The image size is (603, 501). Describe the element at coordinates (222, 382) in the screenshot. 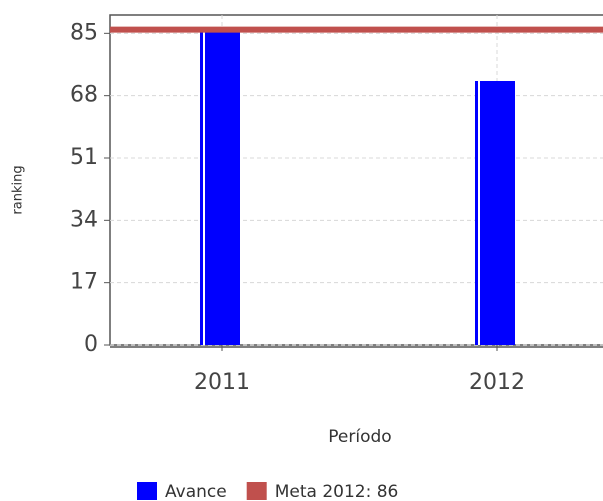

I see `x-tick-label: 2011` at that location.